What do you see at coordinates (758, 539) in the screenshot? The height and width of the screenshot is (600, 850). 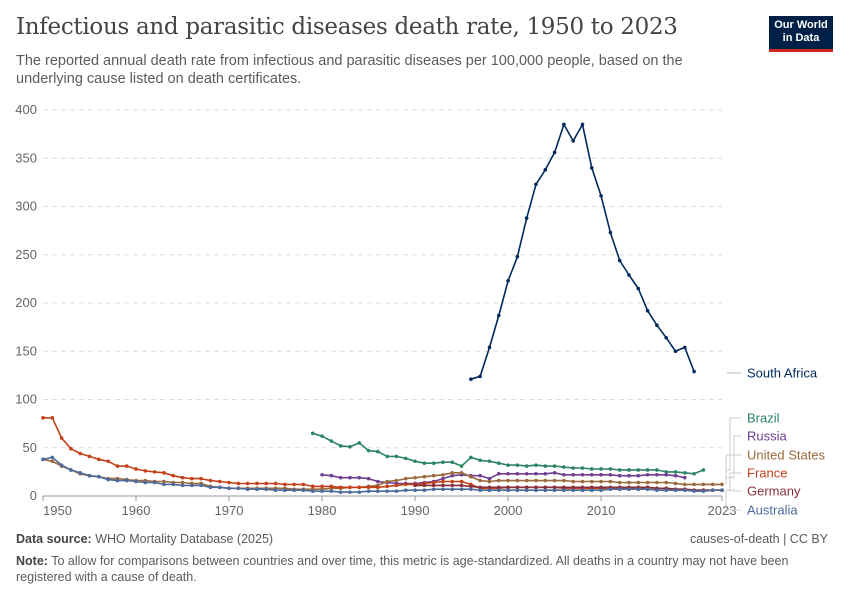 I see `license-link: causes-of-death | CC BY` at bounding box center [758, 539].